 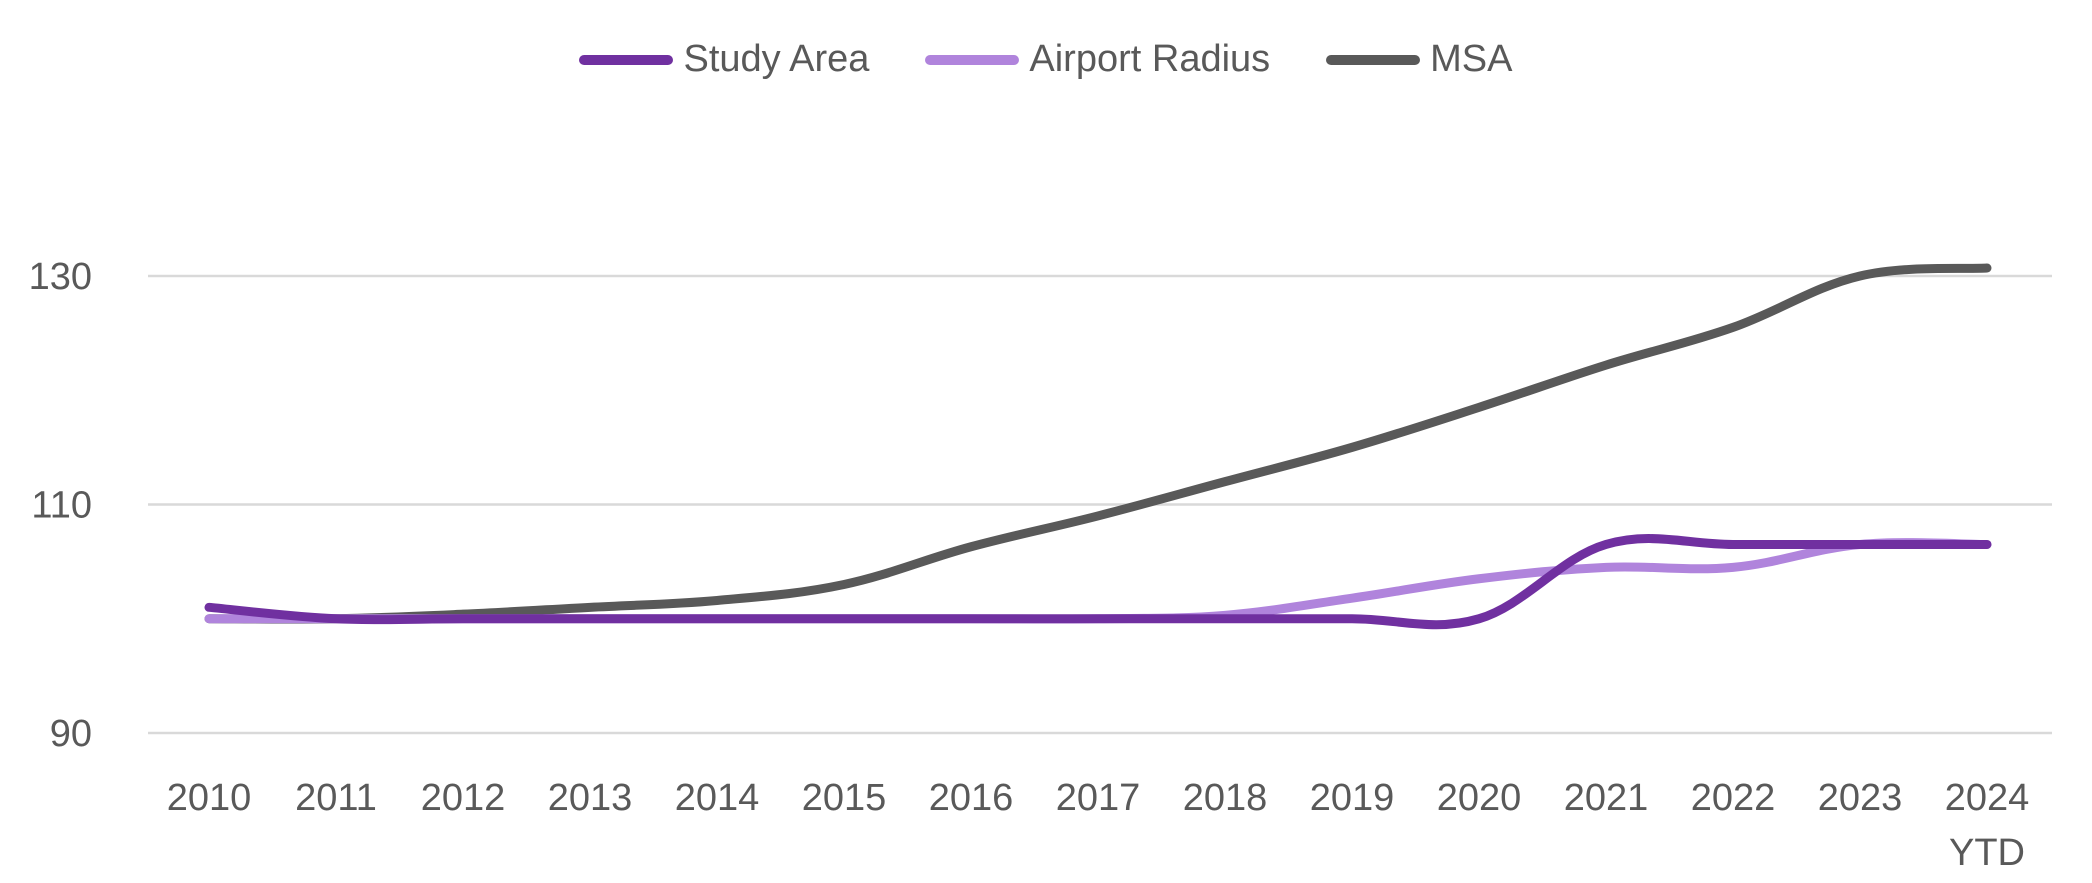 I want to click on x-tick-label: 2012, so click(x=463, y=798).